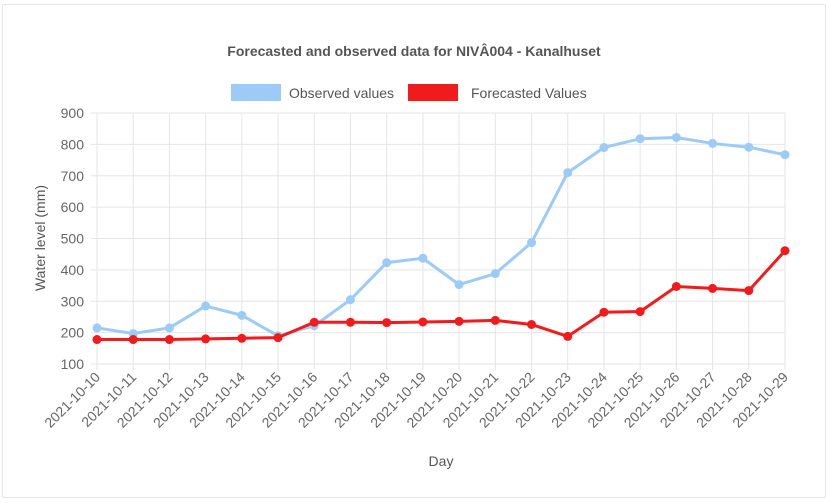  Describe the element at coordinates (529, 93) in the screenshot. I see `legend-label: Forecasted Values` at that location.